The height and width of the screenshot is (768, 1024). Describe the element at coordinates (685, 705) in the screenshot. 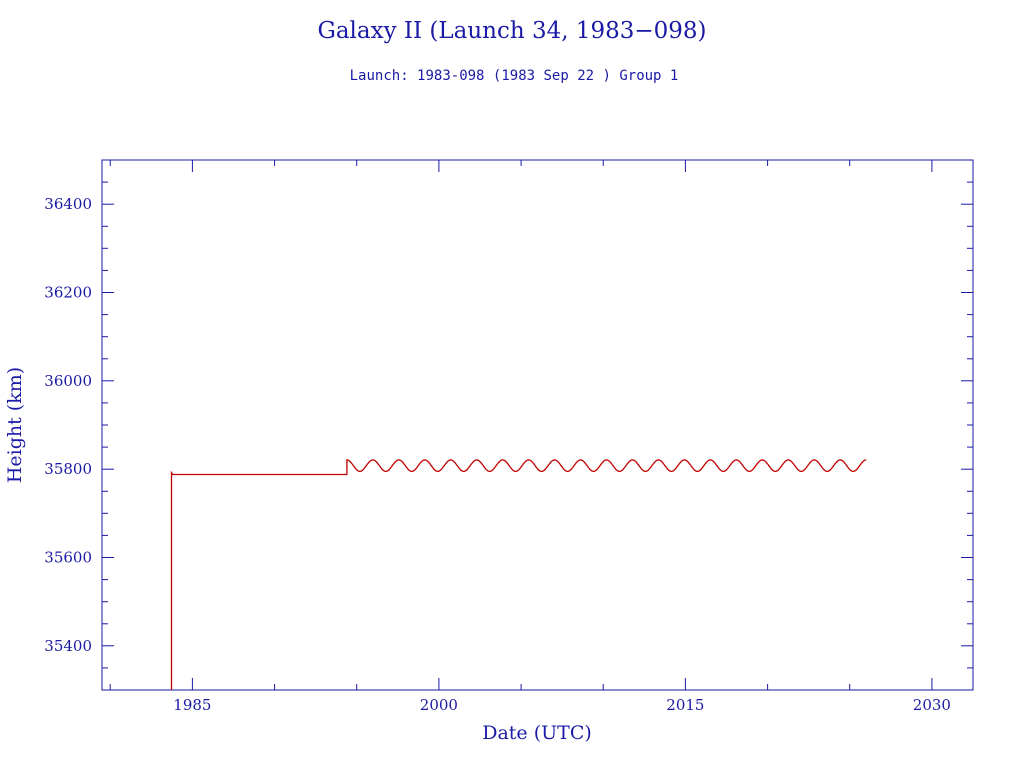

I see `x-tick-label: 2015` at that location.